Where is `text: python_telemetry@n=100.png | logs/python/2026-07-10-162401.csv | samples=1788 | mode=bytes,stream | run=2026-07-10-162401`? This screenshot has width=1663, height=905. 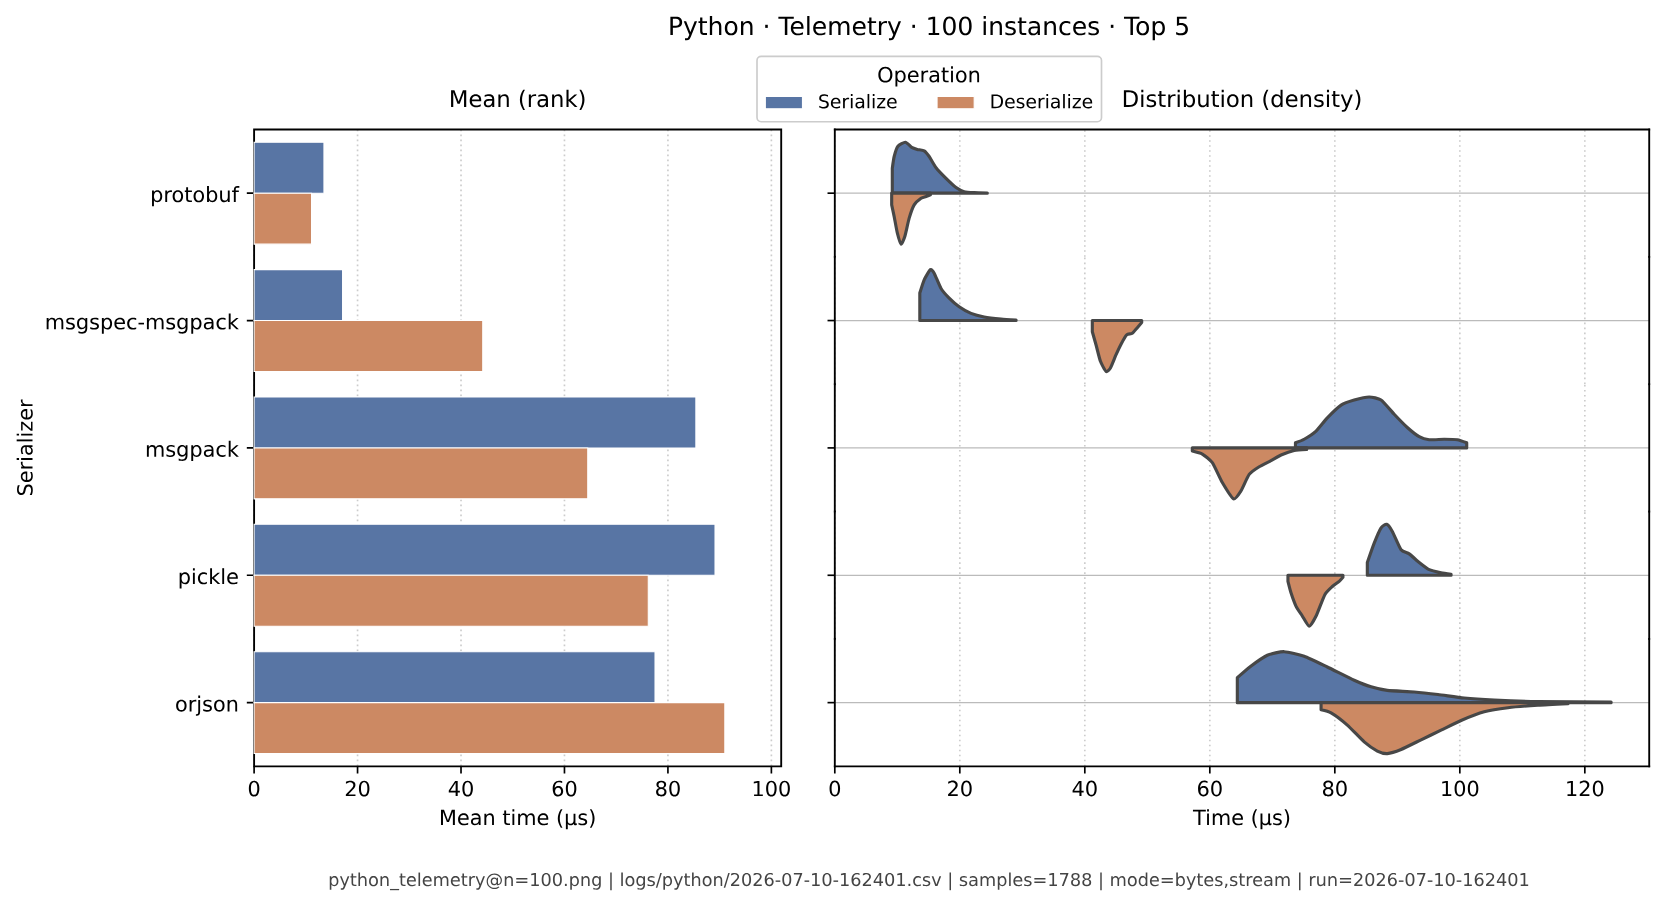 text: python_telemetry@n=100.png | logs/python/2026-07-10-162401.csv | samples=1788 | mode=bytes,stream | run=2026-07-10-162401 is located at coordinates (929, 881).